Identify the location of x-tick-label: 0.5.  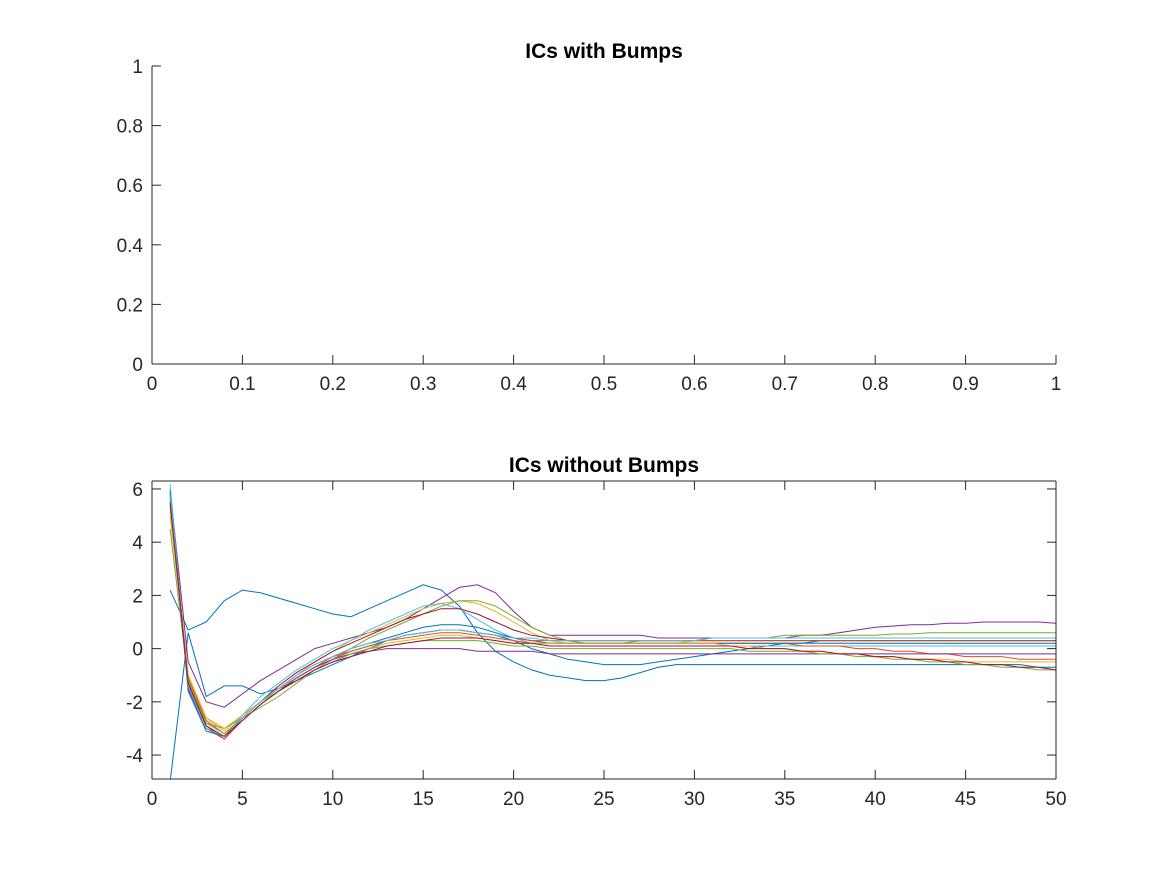
(604, 384).